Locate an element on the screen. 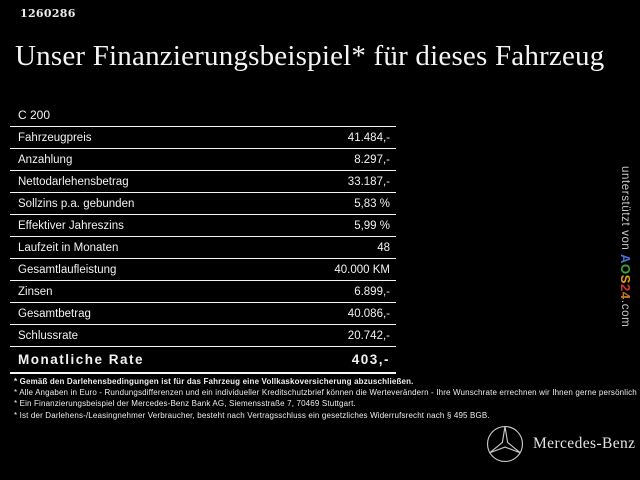  row-label: Sollzins p.a. gebunden is located at coordinates (76, 203).